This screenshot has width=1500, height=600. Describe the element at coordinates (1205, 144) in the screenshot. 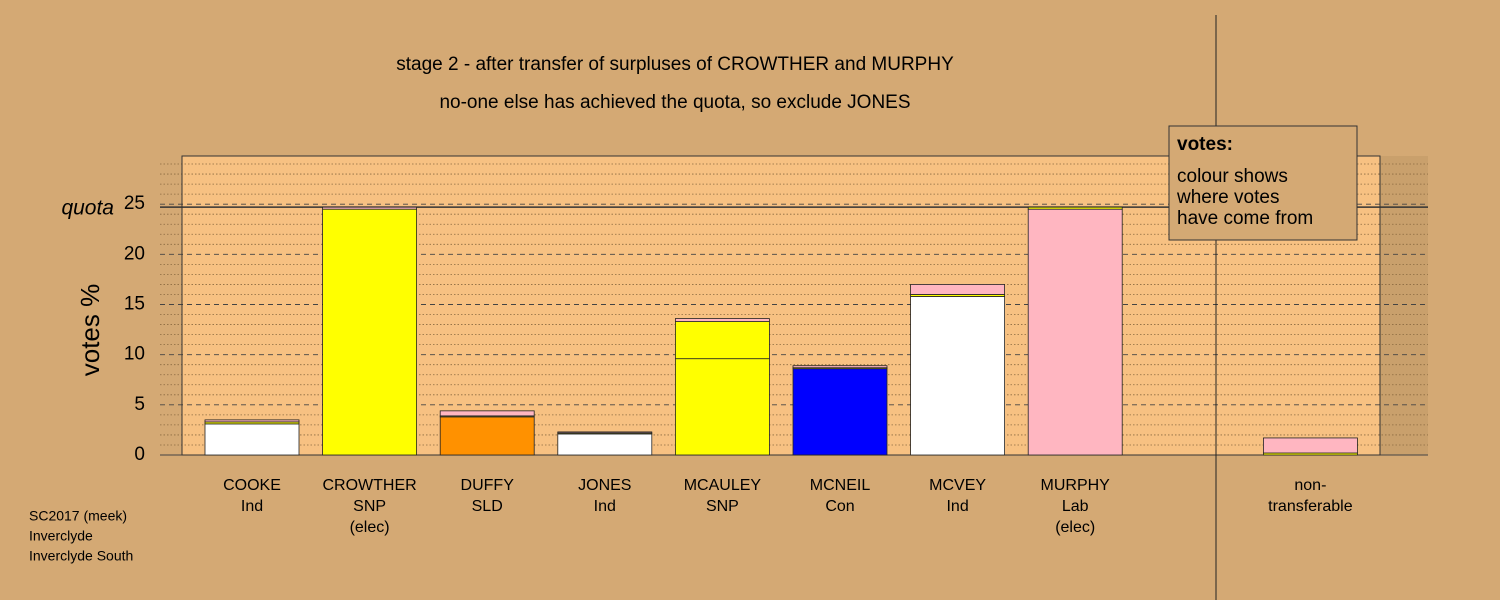

I see `legend-title: votes:` at that location.